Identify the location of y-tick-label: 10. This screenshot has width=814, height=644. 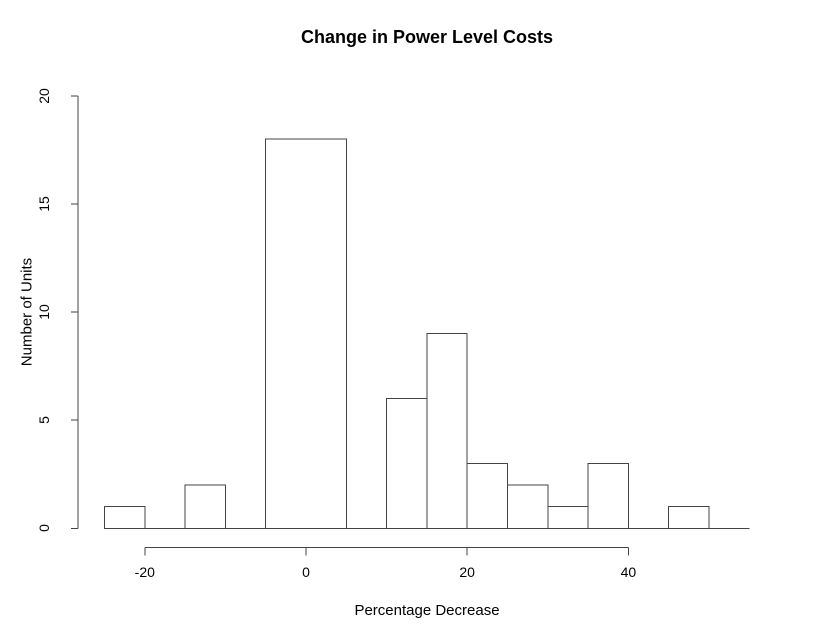
(44, 312).